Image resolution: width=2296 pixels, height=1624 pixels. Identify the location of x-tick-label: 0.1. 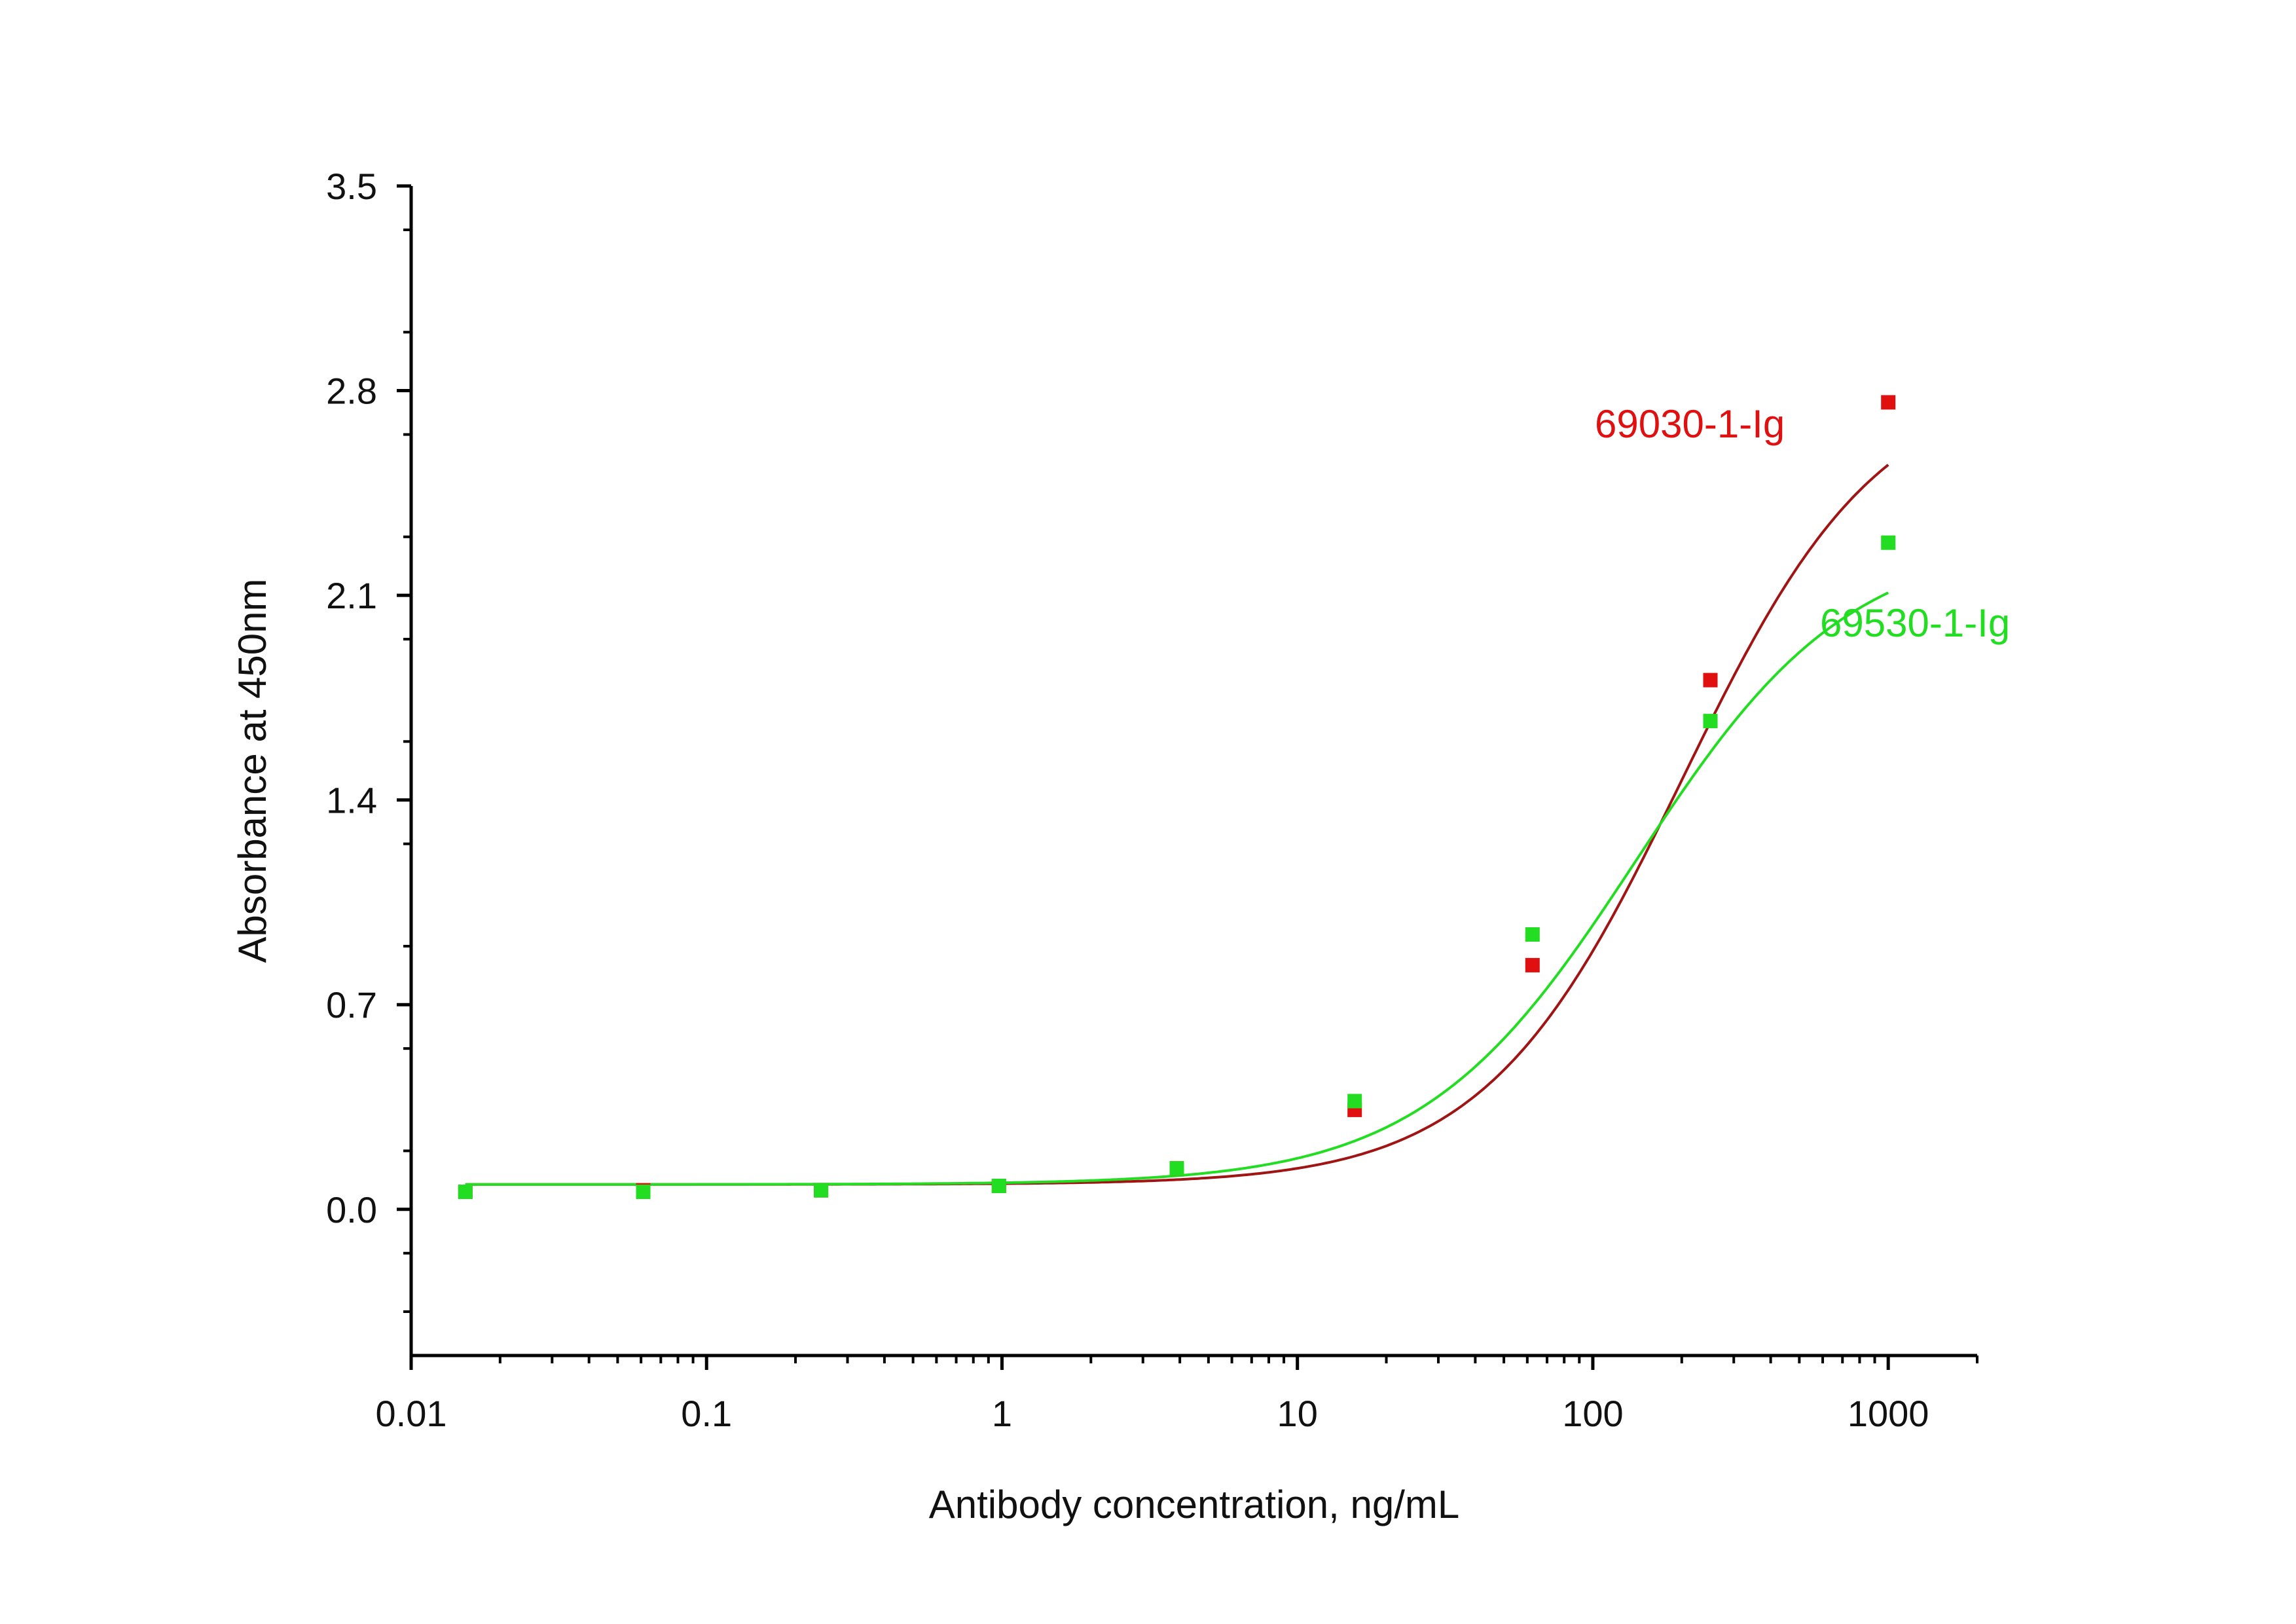
(706, 1413).